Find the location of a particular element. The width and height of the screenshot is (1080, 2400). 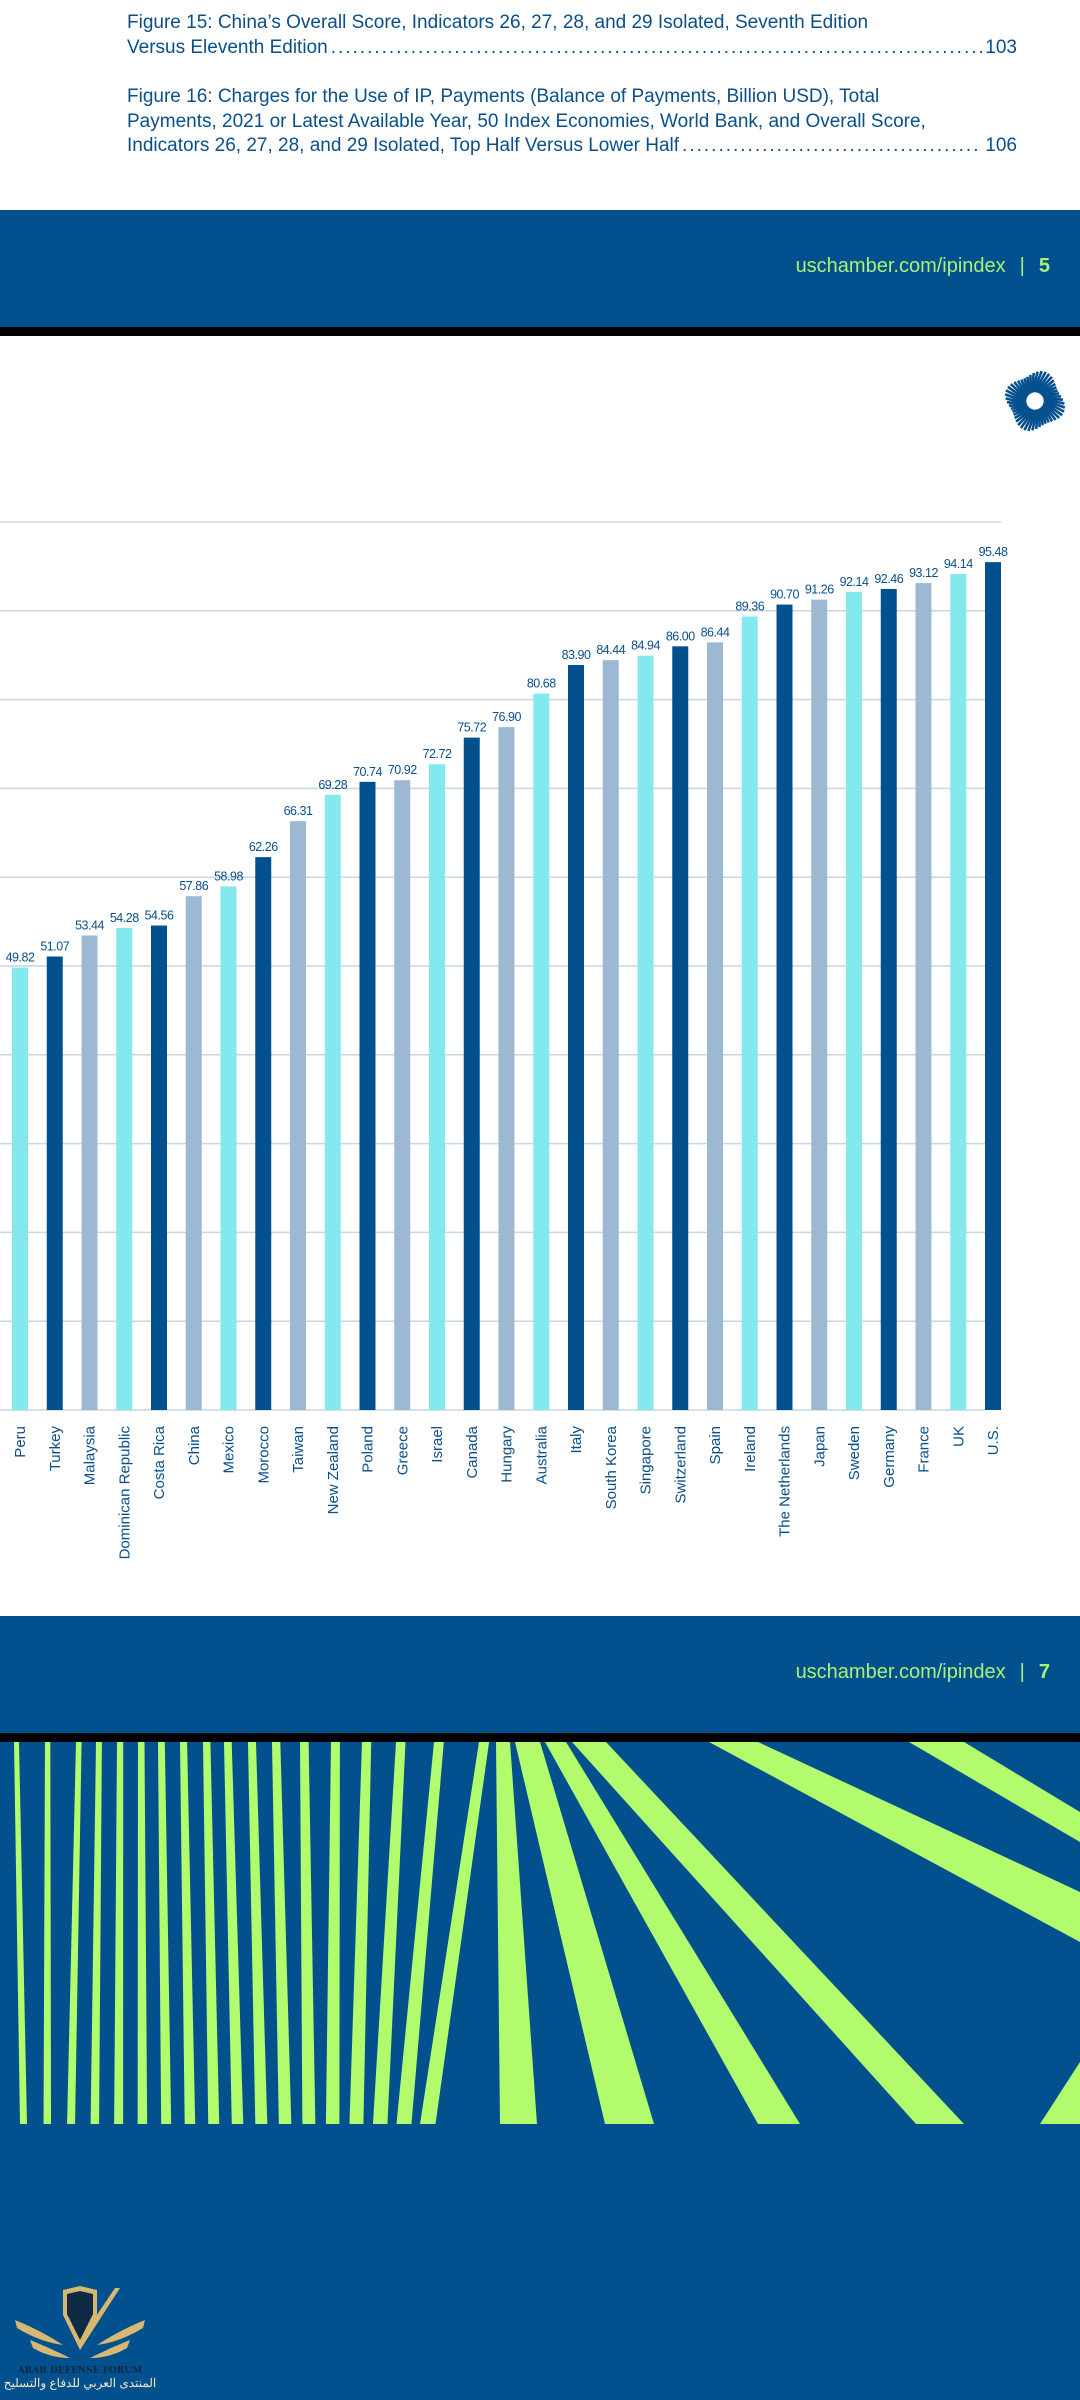

category-label: Hungary is located at coordinates (507, 1454).